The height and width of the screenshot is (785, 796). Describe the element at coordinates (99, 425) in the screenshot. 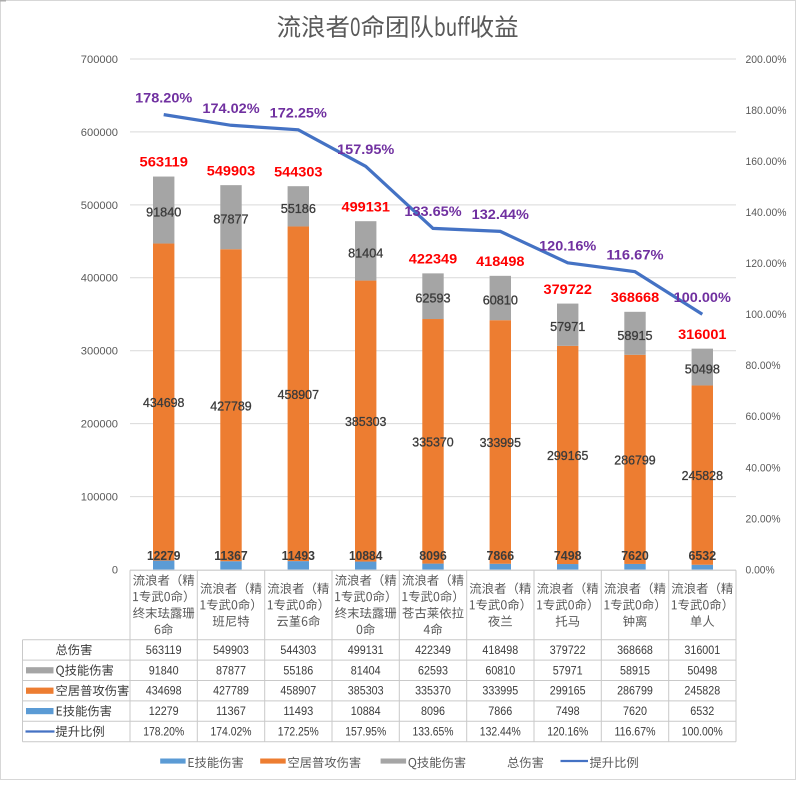

I see `svg-text: 200000` at that location.